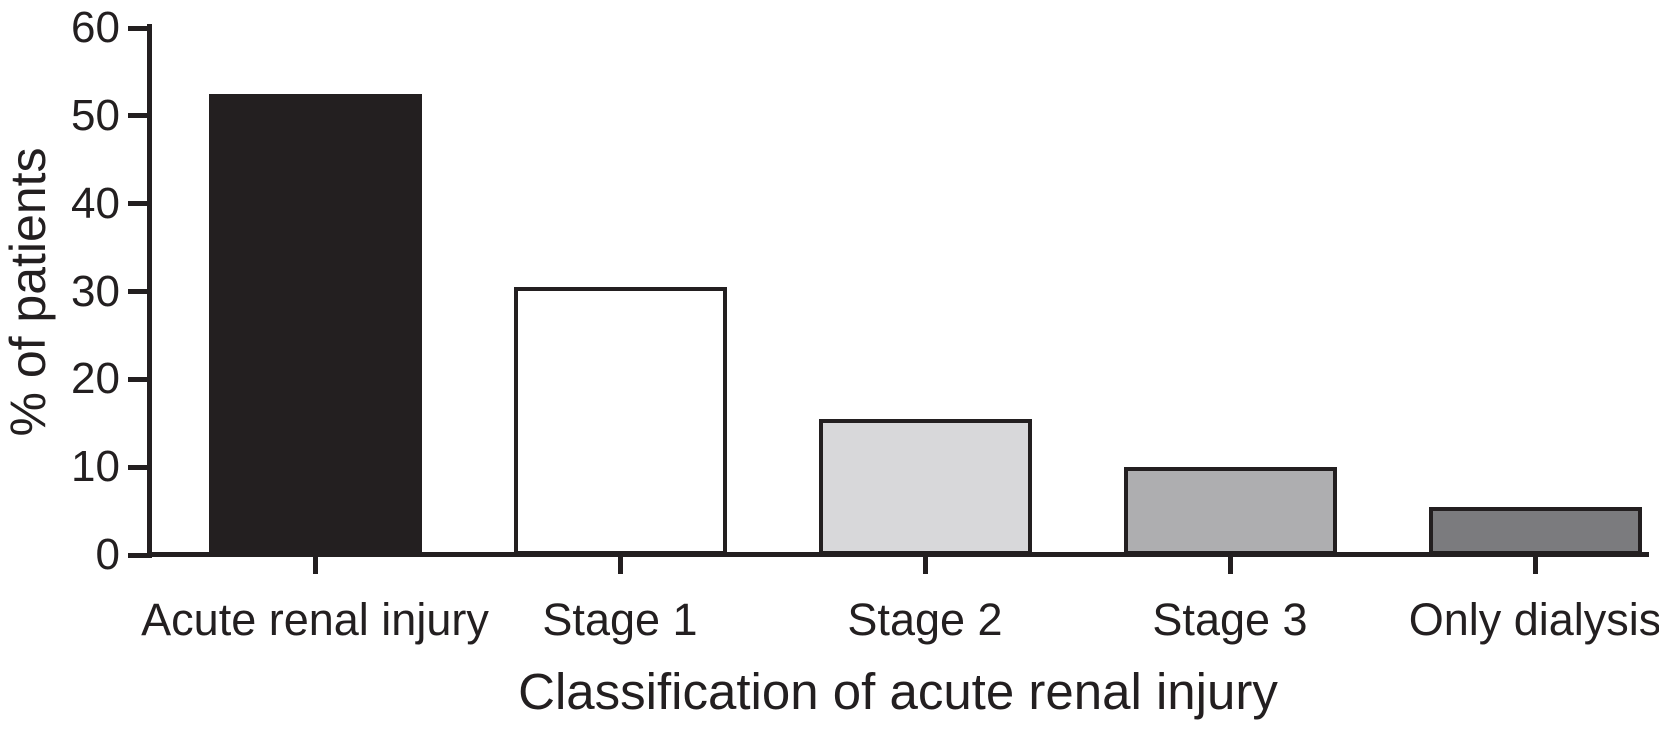 The image size is (1659, 738). I want to click on y-tick-label-10: 10, so click(95, 467).